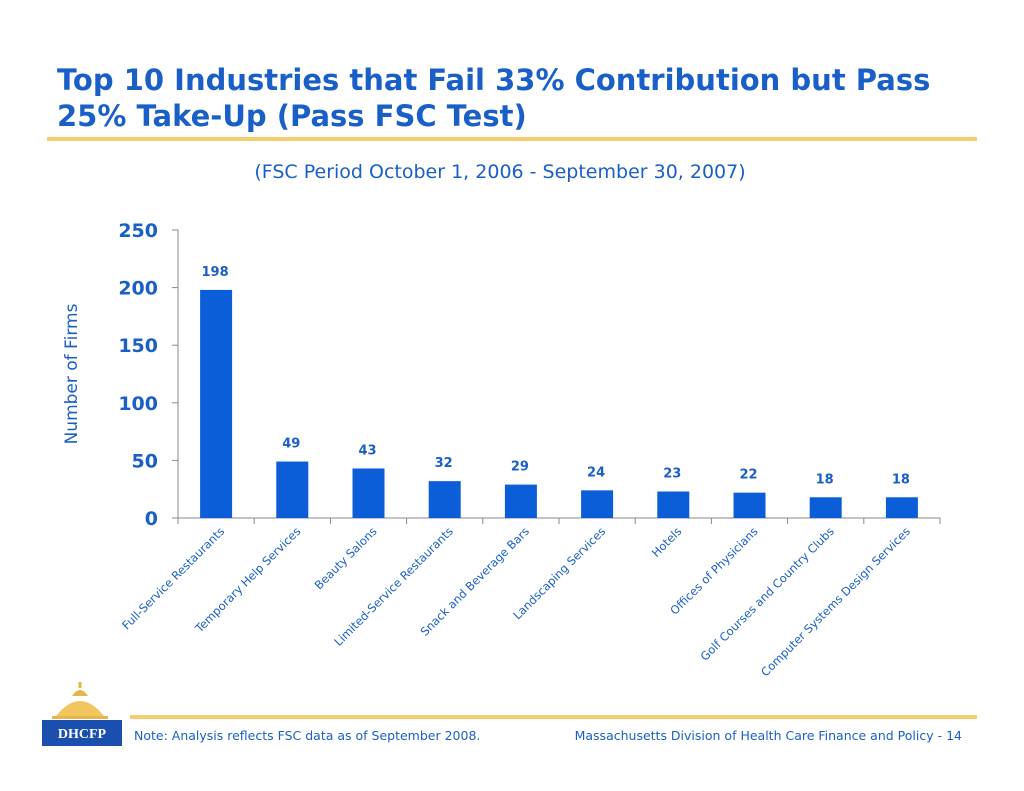 The height and width of the screenshot is (791, 1024). What do you see at coordinates (138, 404) in the screenshot?
I see `y-tick-label: 100` at bounding box center [138, 404].